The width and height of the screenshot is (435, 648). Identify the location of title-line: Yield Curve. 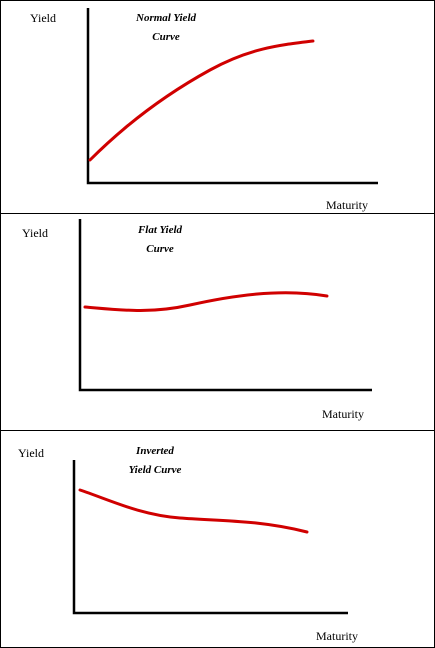
(155, 470).